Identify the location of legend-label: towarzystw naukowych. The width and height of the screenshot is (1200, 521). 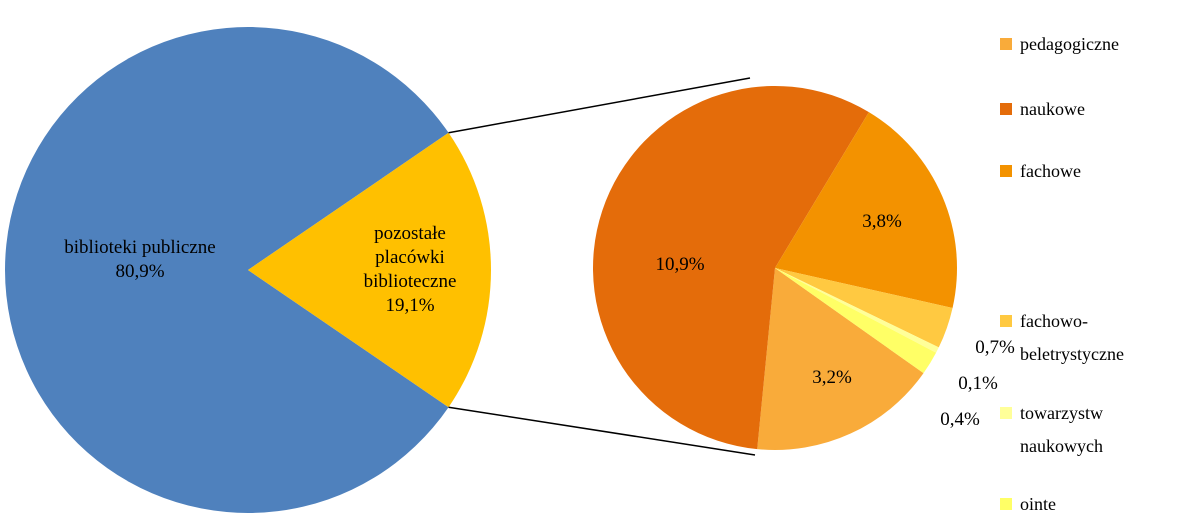
(1061, 429).